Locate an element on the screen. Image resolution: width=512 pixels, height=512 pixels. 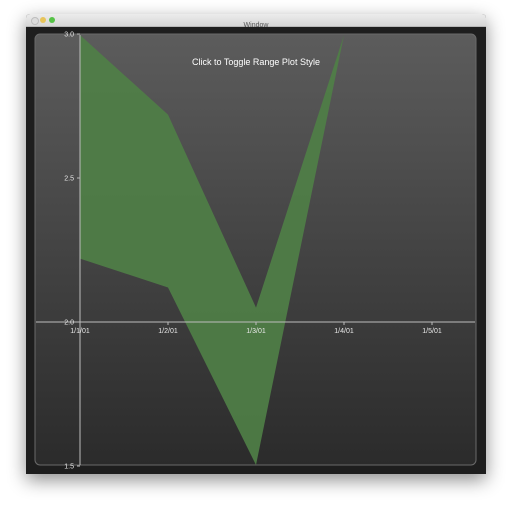
chart-title: Click to Toggle Range Plot Style is located at coordinates (256, 62).